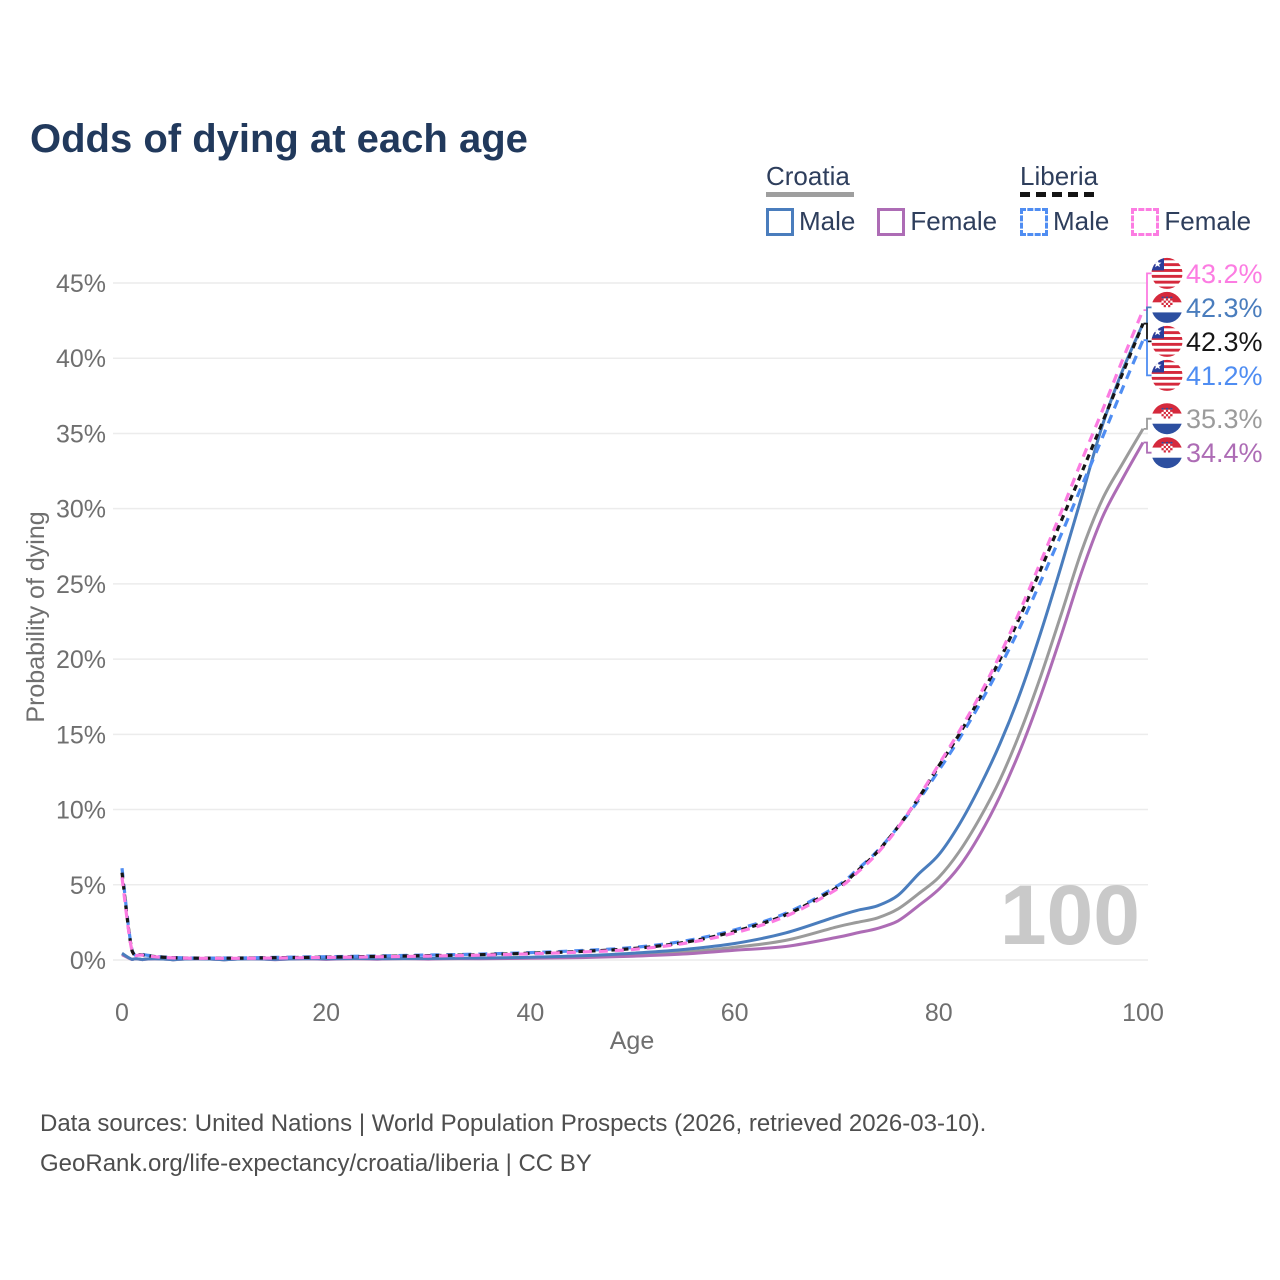 The image size is (1280, 1280). I want to click on end-value-label-liberia-both-sexes: 42.3%, so click(1224, 342).